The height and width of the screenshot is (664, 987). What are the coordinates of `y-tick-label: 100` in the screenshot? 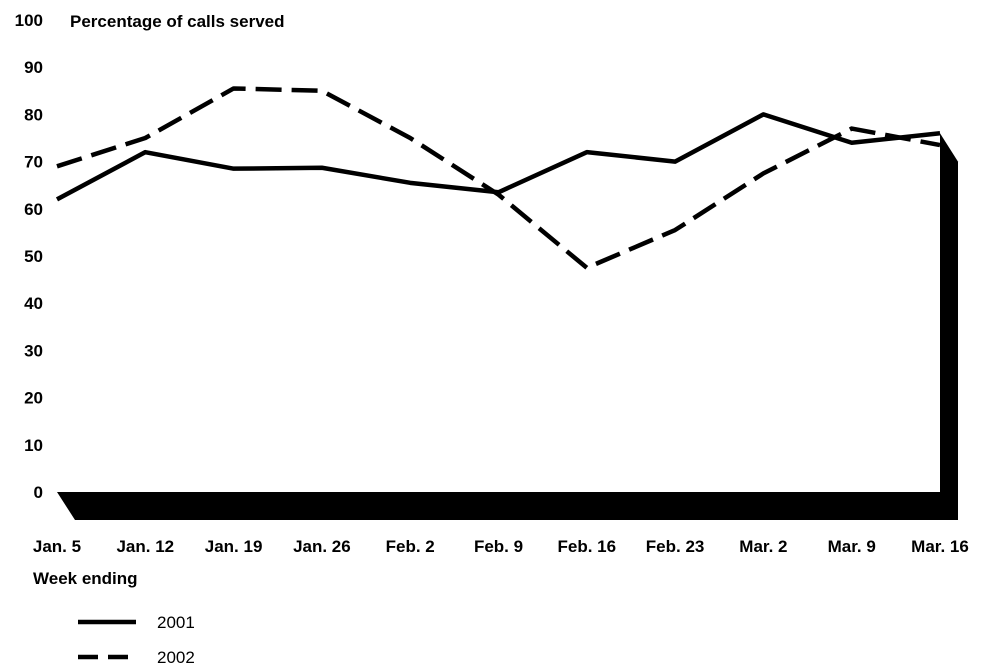 It's located at (29, 20).